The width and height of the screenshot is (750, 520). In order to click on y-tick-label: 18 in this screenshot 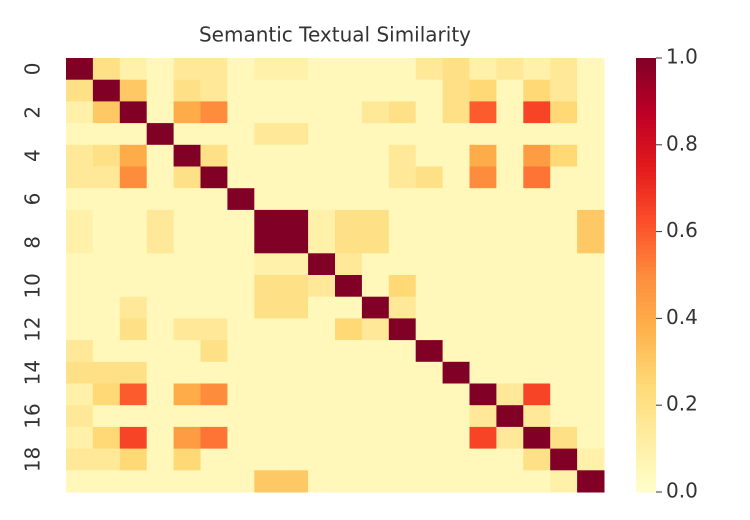, I will do `click(33, 459)`.